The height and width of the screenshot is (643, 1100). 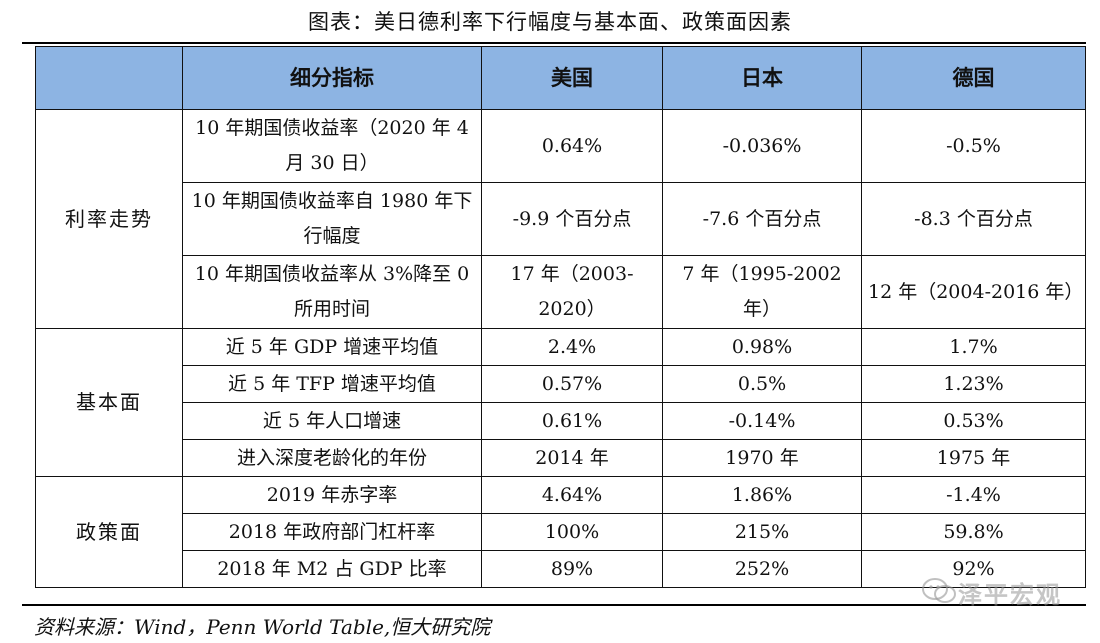 What do you see at coordinates (332, 219) in the screenshot?
I see `metric-cell: 10 年期国债收益率自 1980 年下行幅度` at bounding box center [332, 219].